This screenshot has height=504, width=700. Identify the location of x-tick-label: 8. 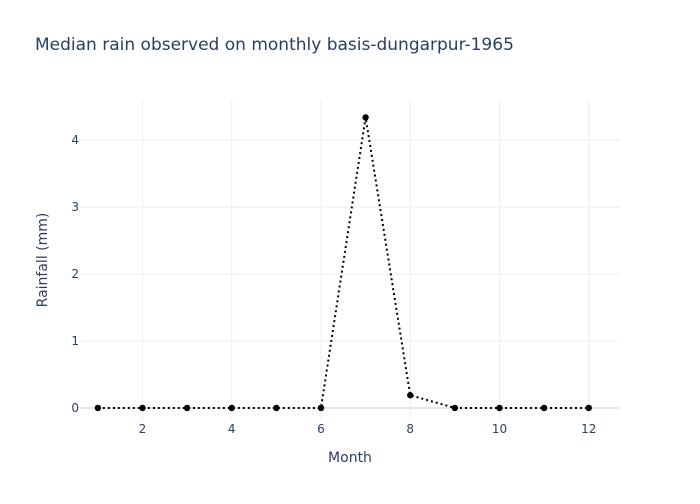
(410, 429).